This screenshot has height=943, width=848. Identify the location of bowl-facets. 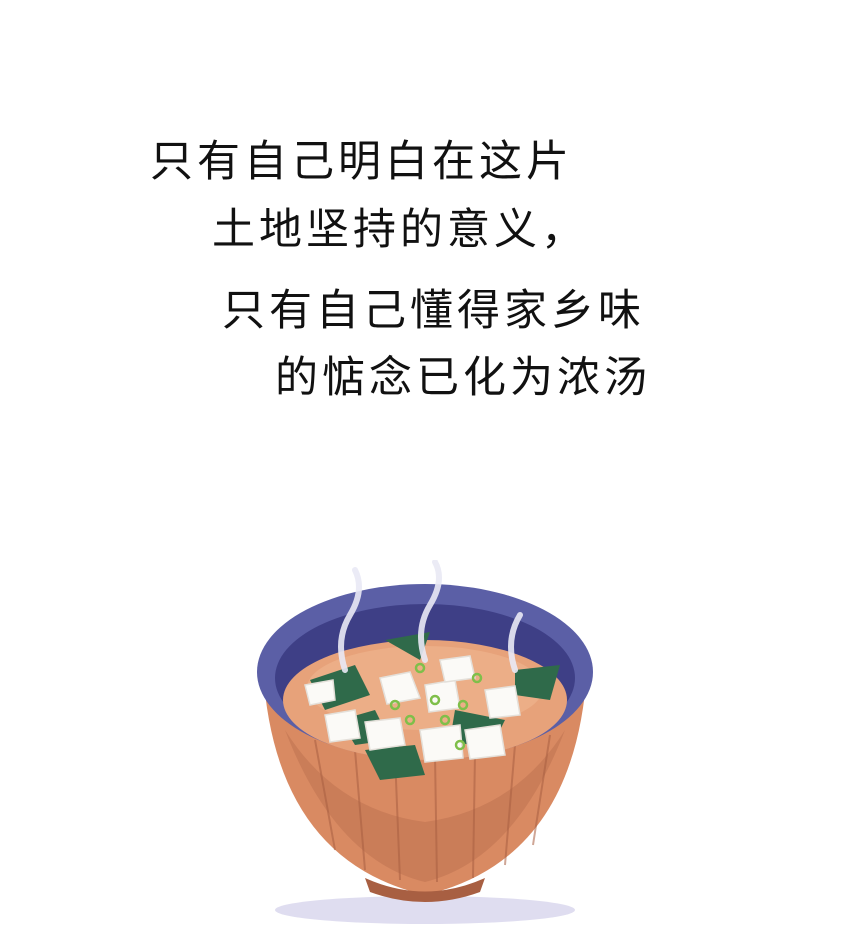
(432, 808).